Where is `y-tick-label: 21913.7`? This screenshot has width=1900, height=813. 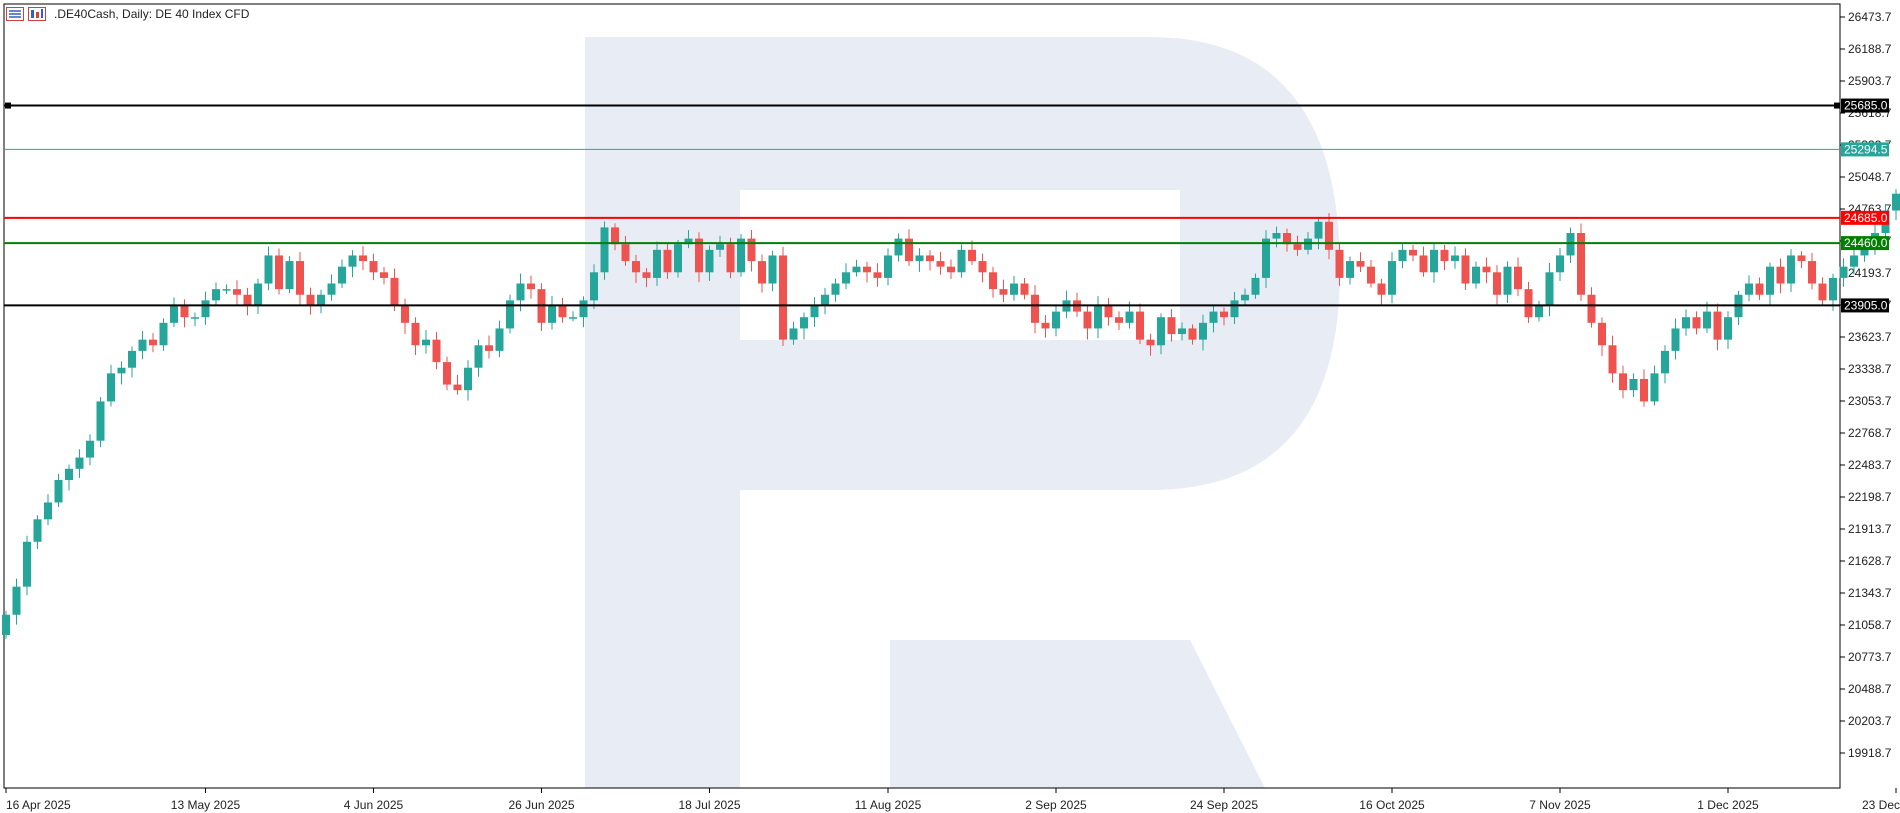
y-tick-label: 21913.7 is located at coordinates (1870, 529).